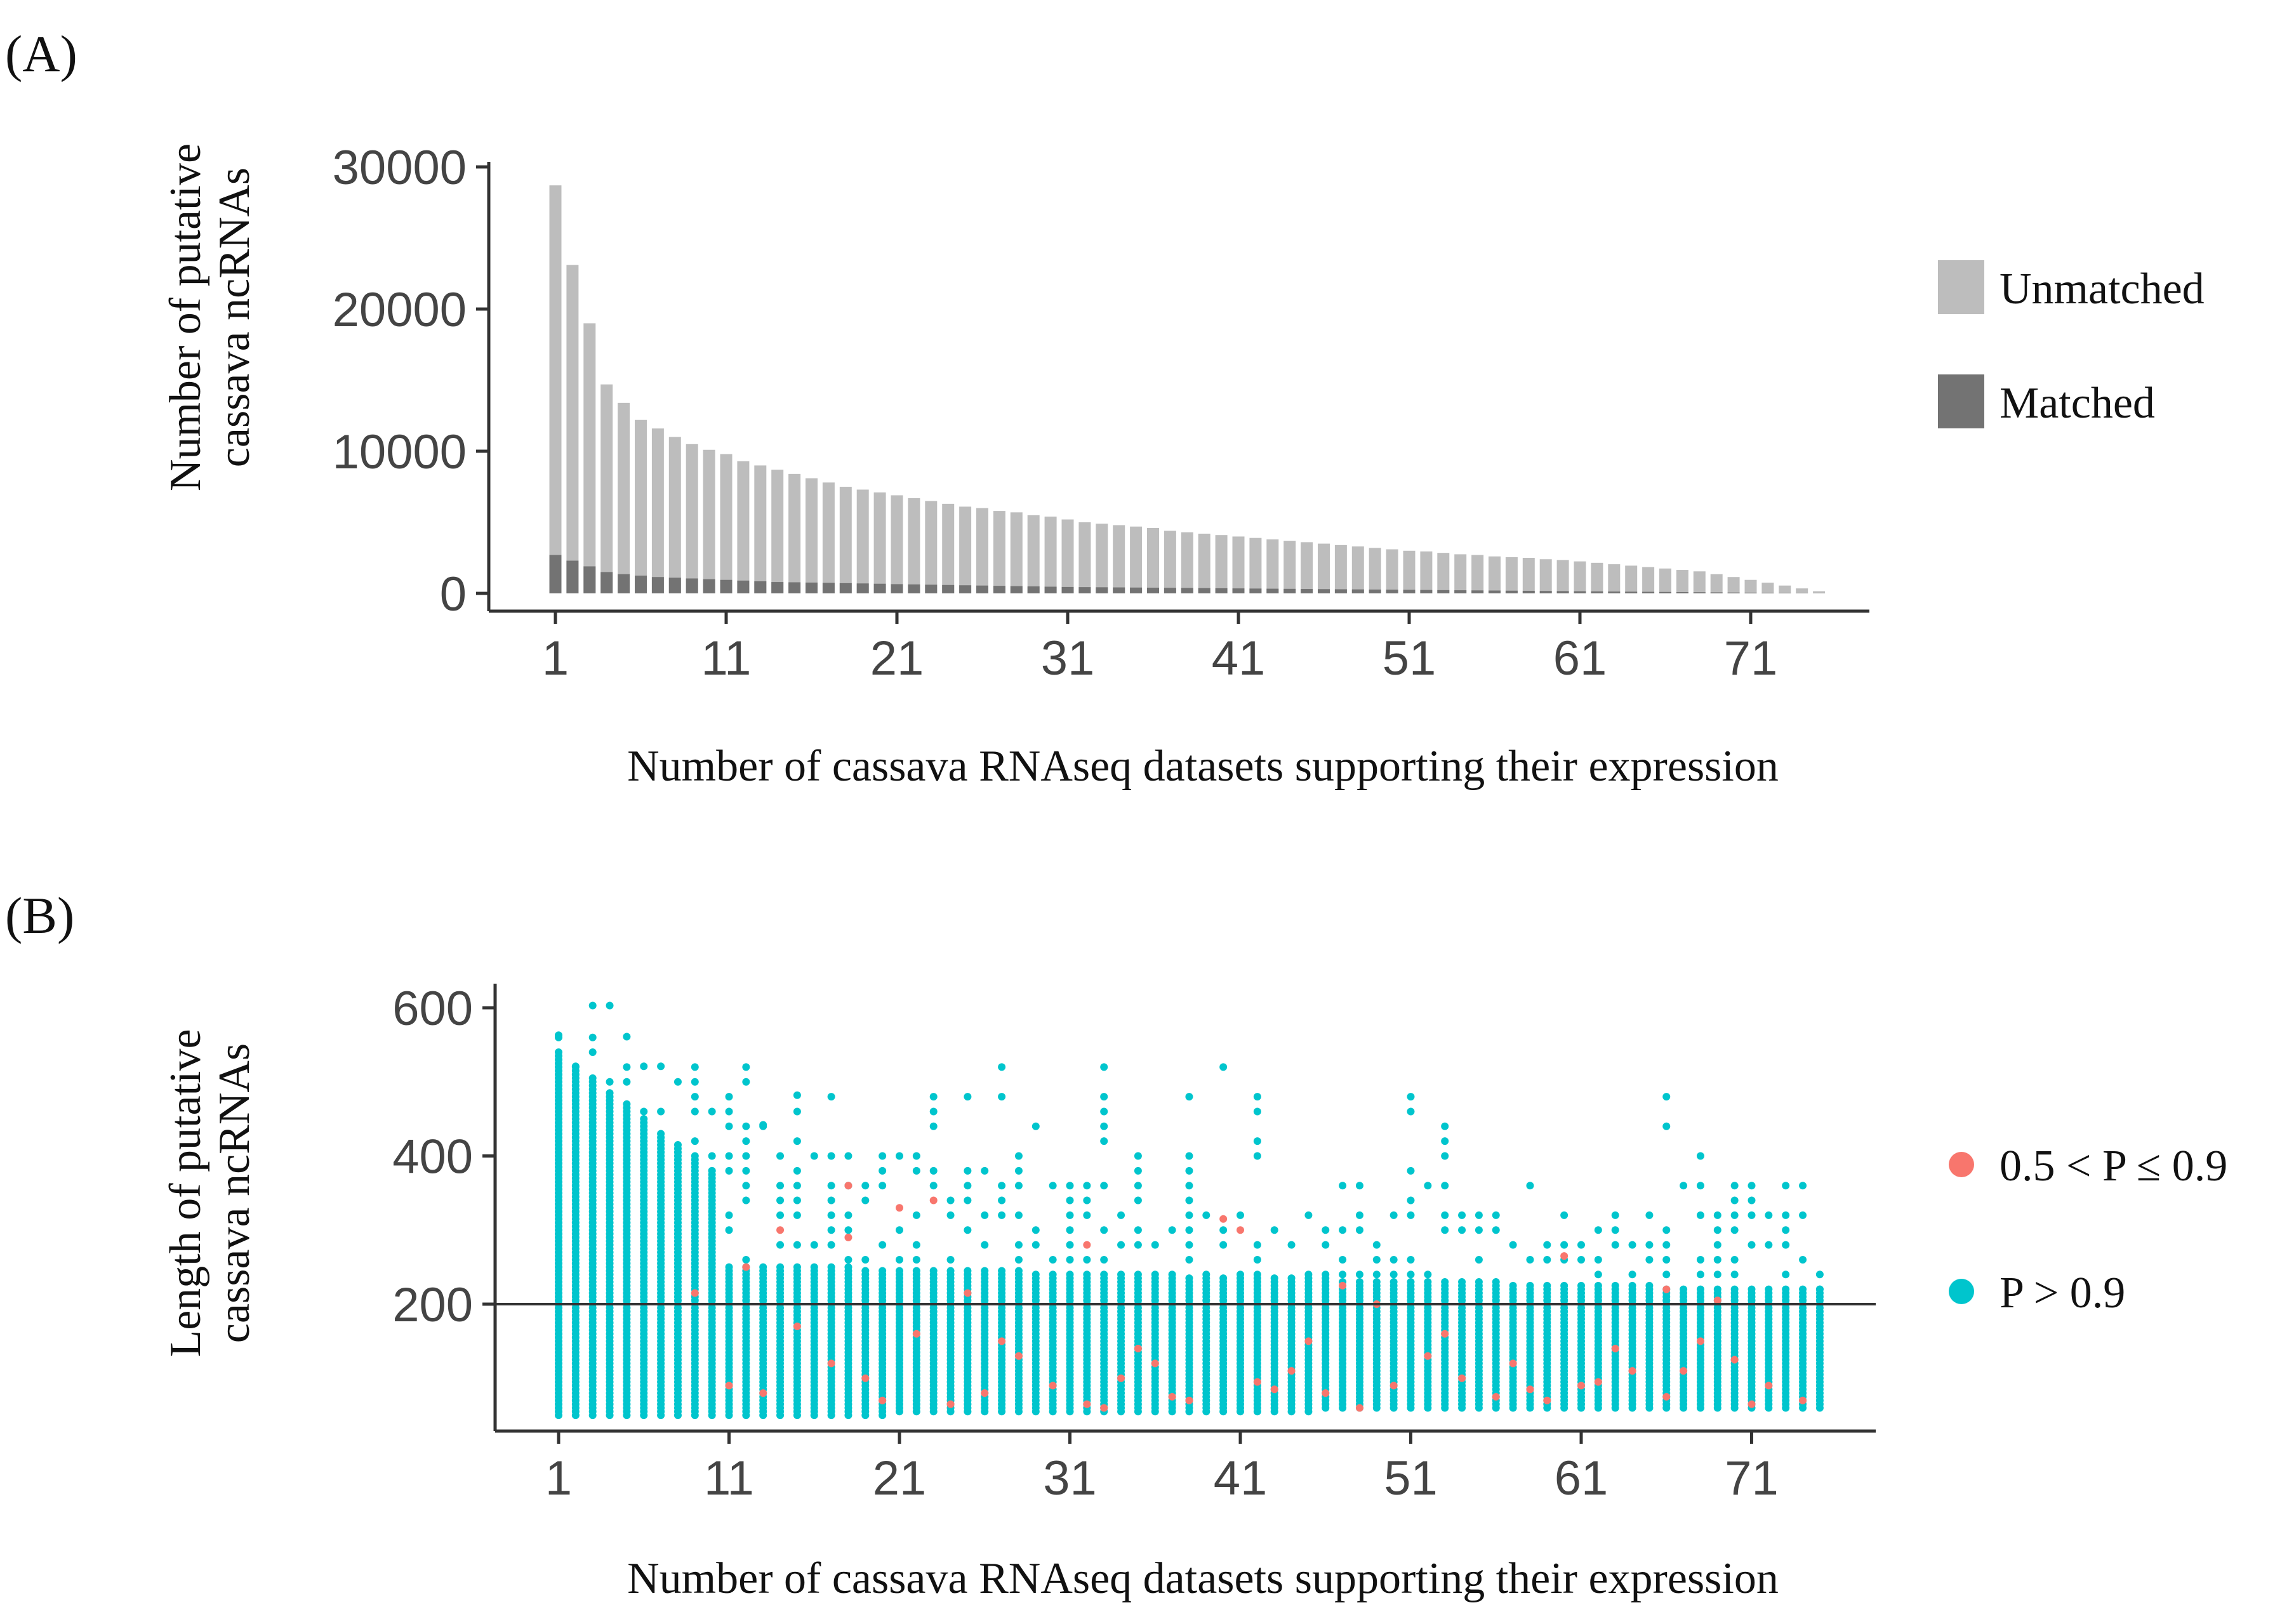  What do you see at coordinates (234, 317) in the screenshot?
I see `panel-a-y-axis-title-line2: cassava ncRNAs` at bounding box center [234, 317].